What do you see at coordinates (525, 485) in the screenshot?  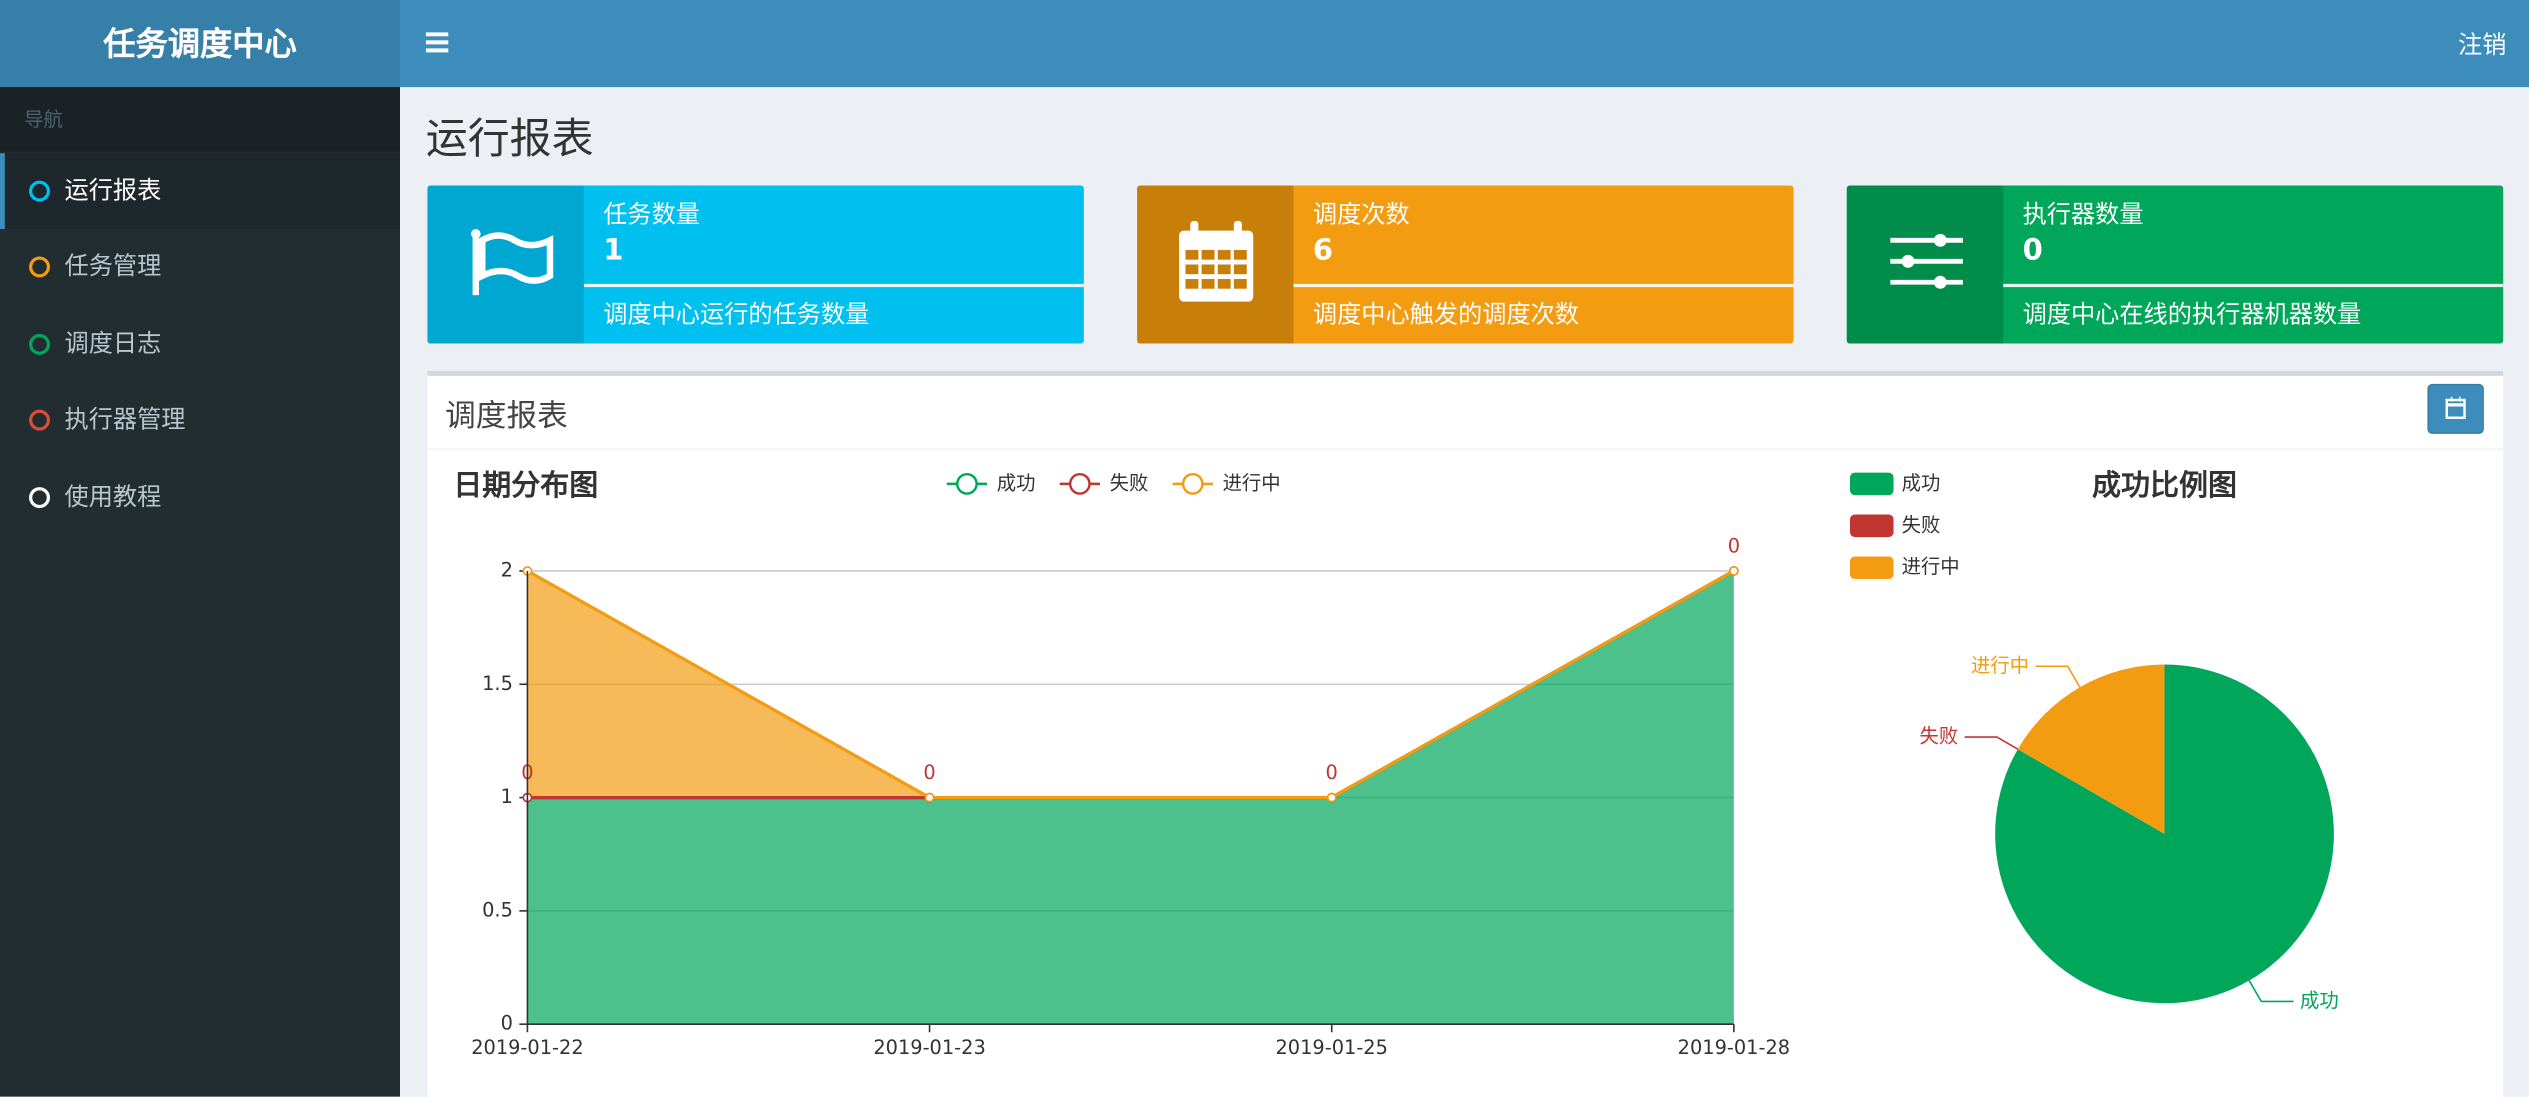 I see `chart-title: 日期分布图` at bounding box center [525, 485].